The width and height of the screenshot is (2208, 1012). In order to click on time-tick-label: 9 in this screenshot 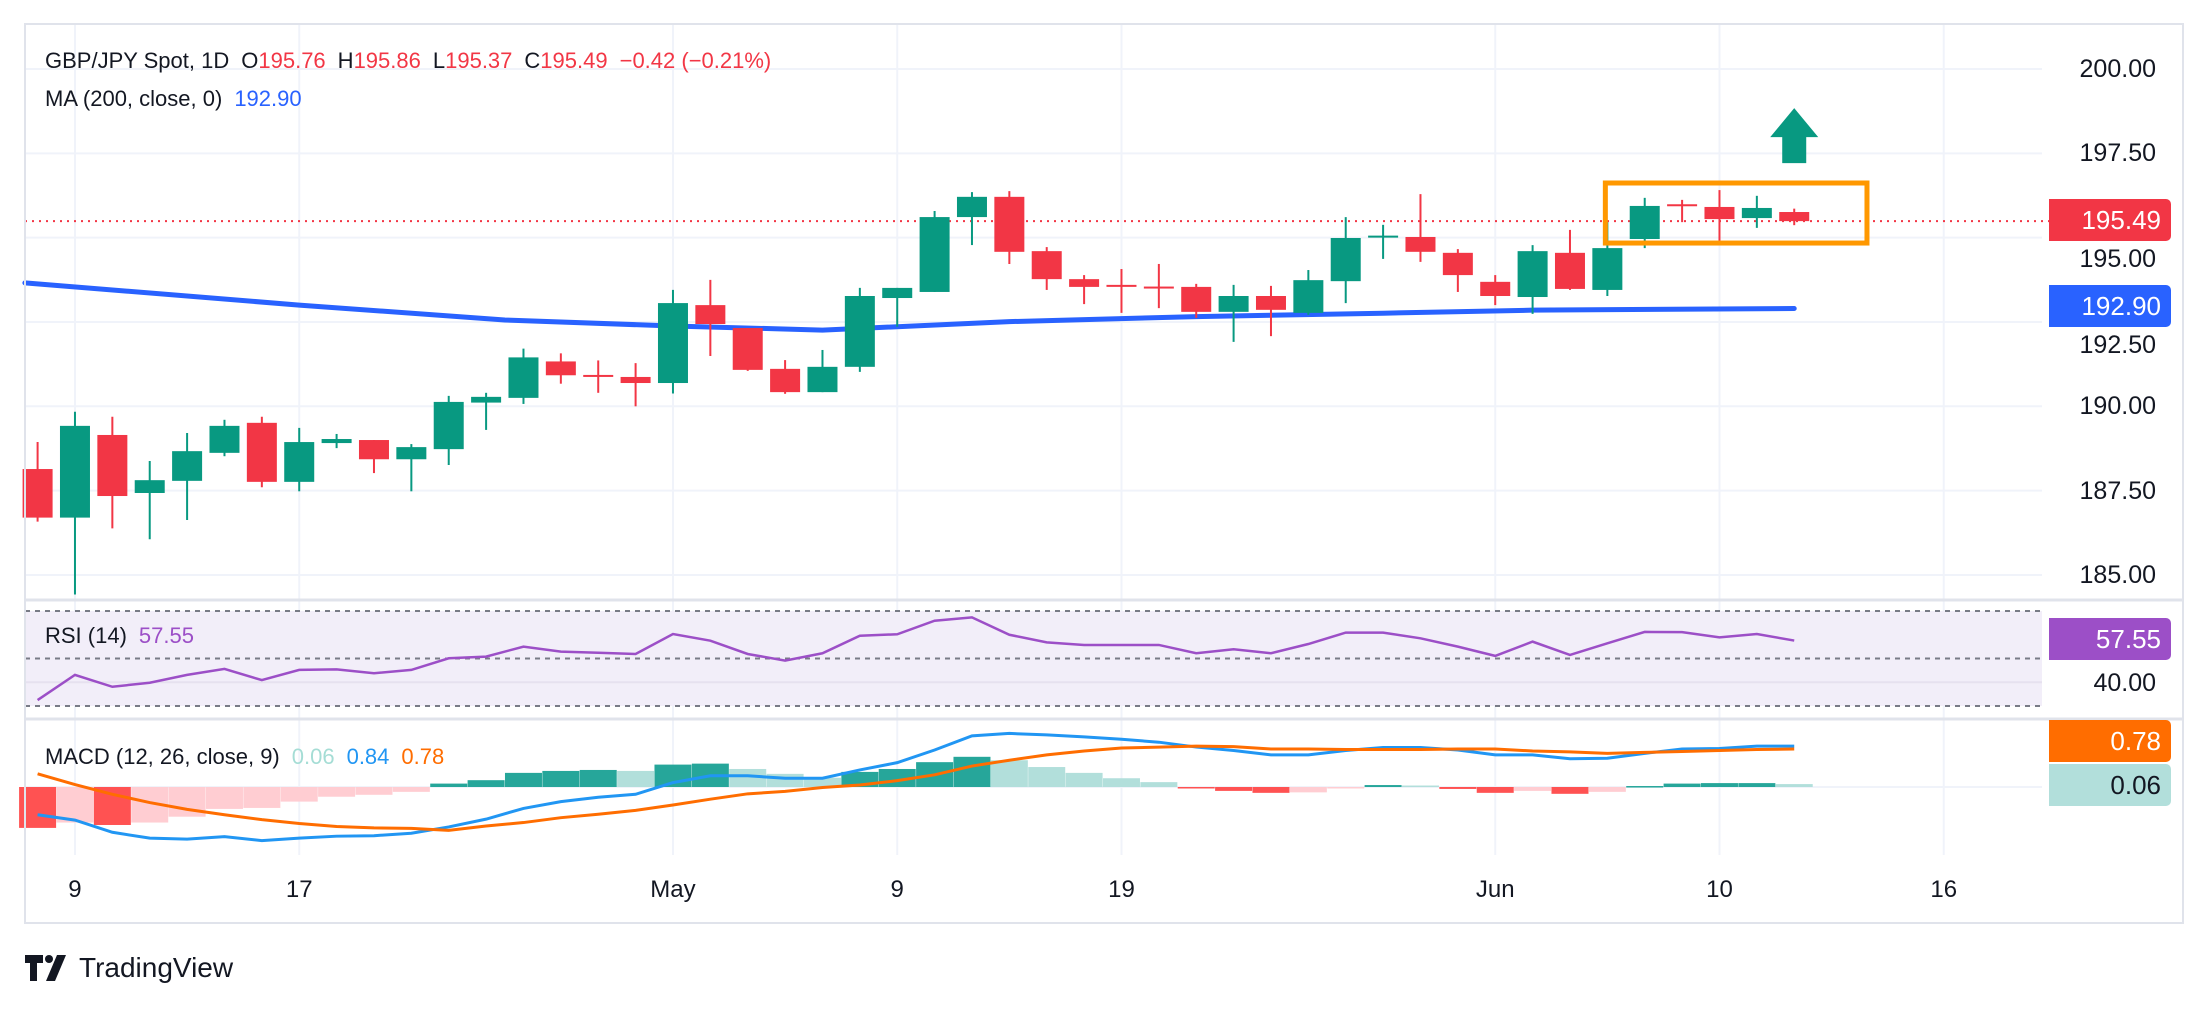, I will do `click(75, 889)`.